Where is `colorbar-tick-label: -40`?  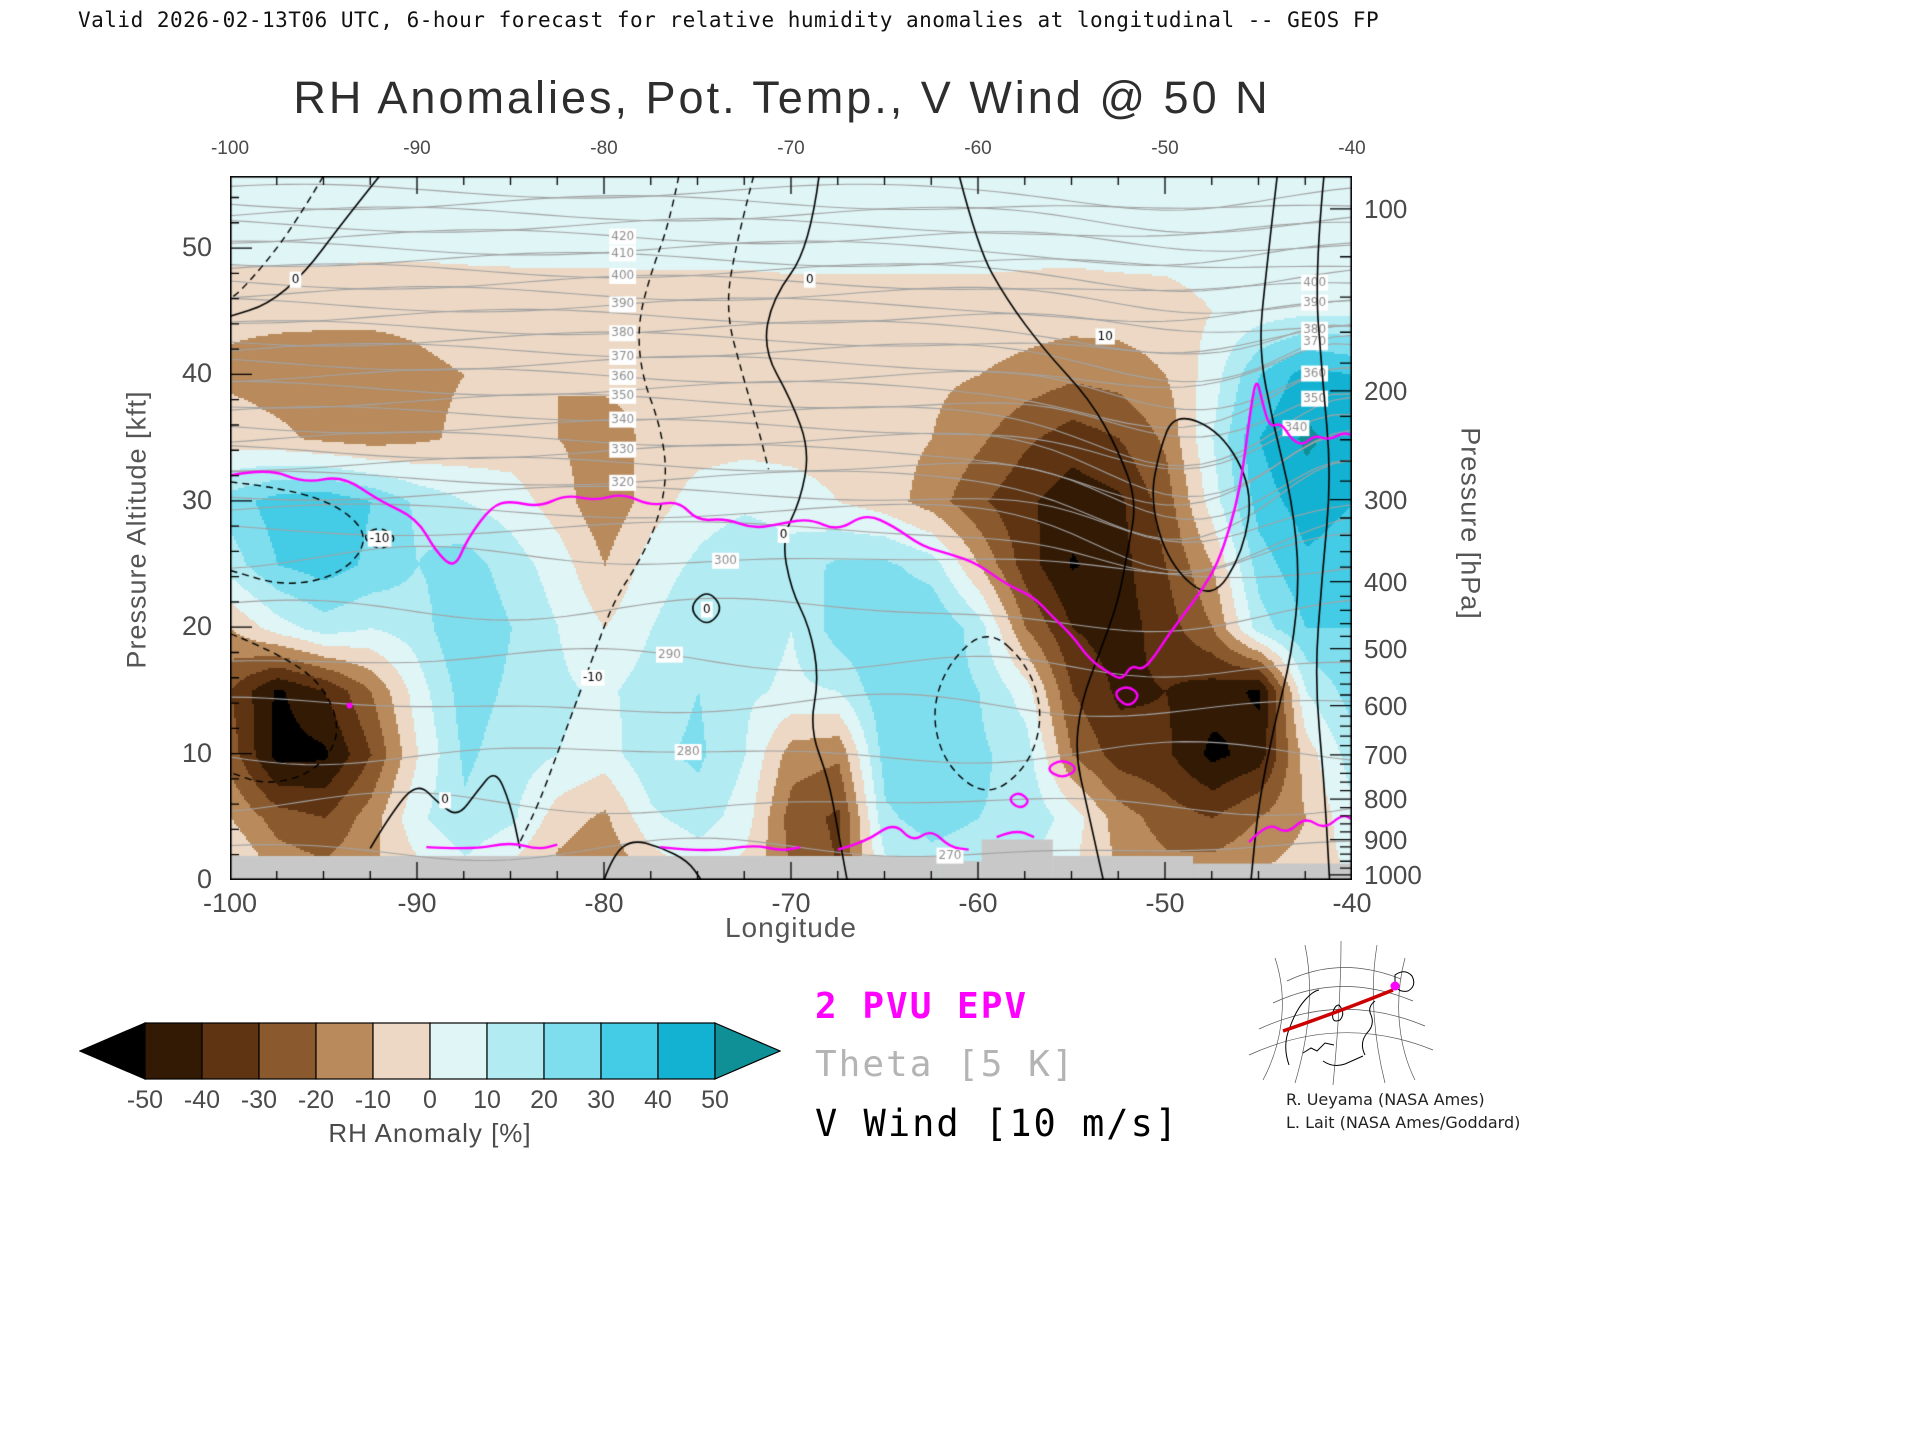 colorbar-tick-label: -40 is located at coordinates (202, 1100).